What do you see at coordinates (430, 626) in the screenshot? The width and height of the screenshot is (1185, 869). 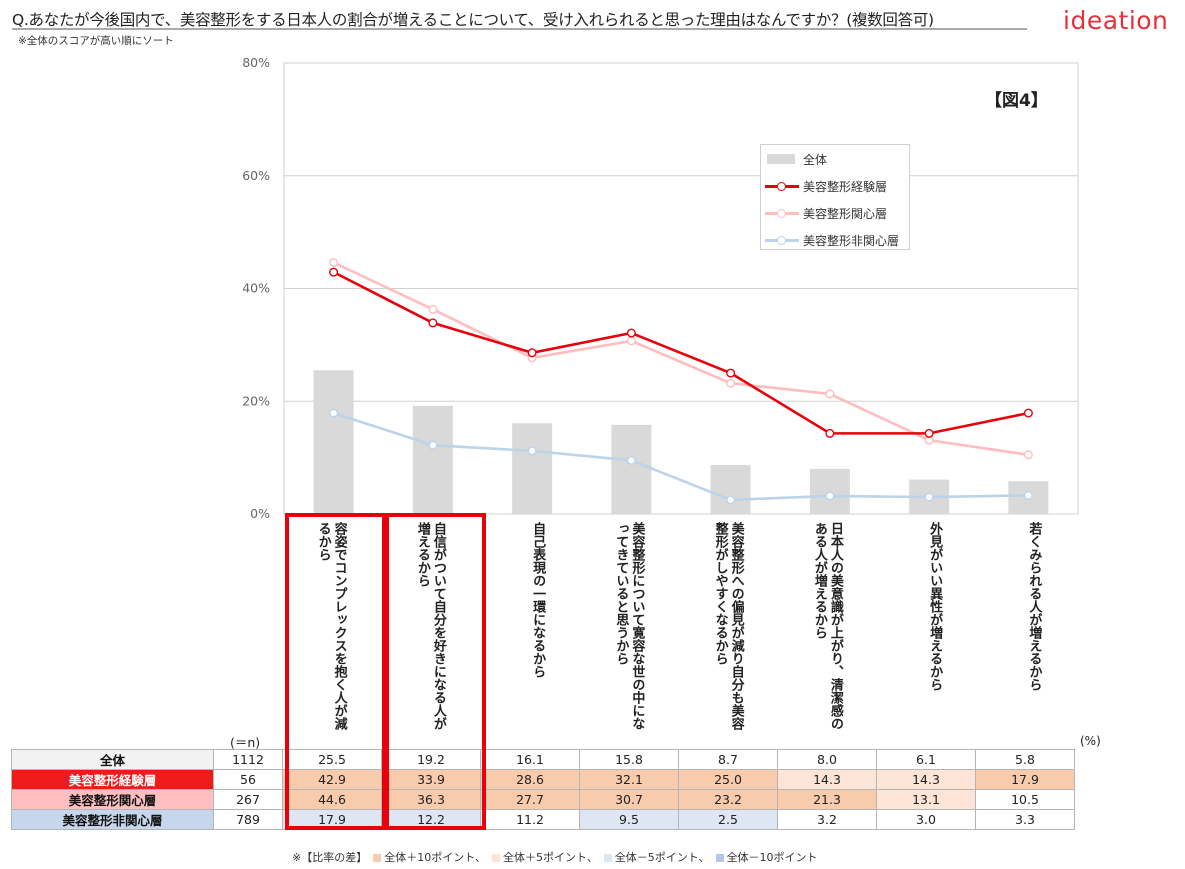 I see `category-label: 自信がついて自分を好きになる人が増えるから` at bounding box center [430, 626].